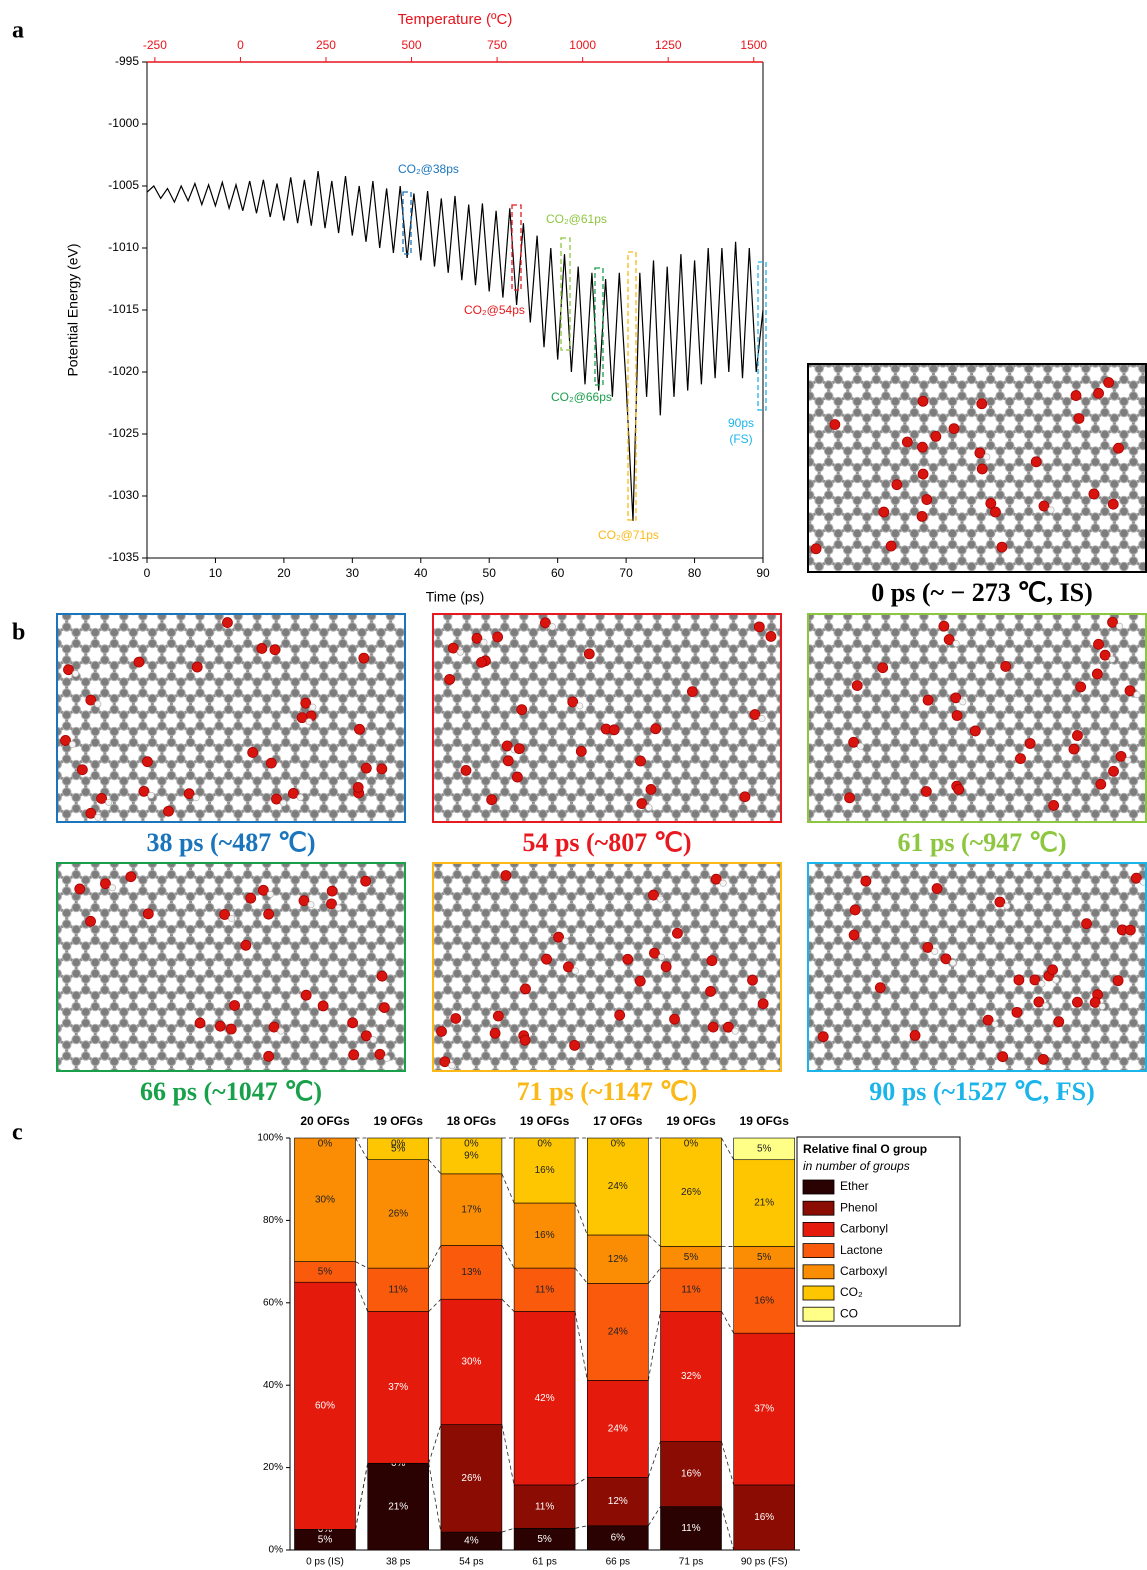 Image resolution: width=1147 pixels, height=1570 pixels. I want to click on value-label: 11%, so click(398, 1289).